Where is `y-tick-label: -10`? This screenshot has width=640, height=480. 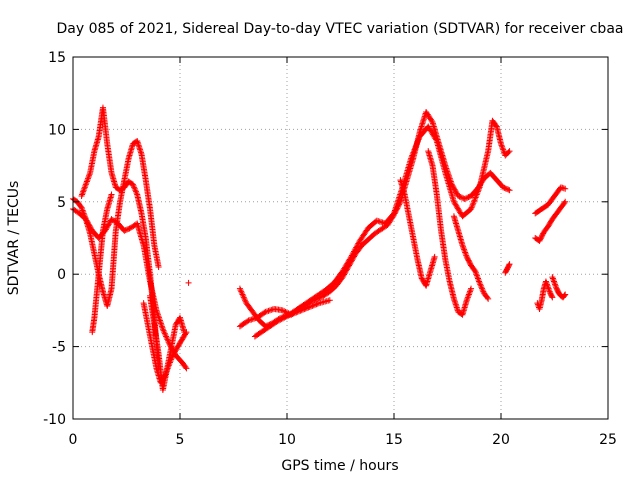 y-tick-label: -10 is located at coordinates (54, 420).